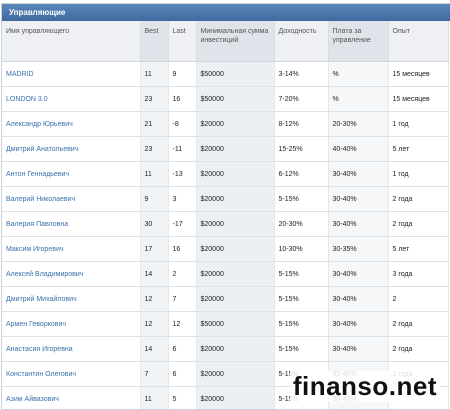 The image size is (450, 410). What do you see at coordinates (71, 374) in the screenshot?
I see `manager-name-link: Константин Олегович` at bounding box center [71, 374].